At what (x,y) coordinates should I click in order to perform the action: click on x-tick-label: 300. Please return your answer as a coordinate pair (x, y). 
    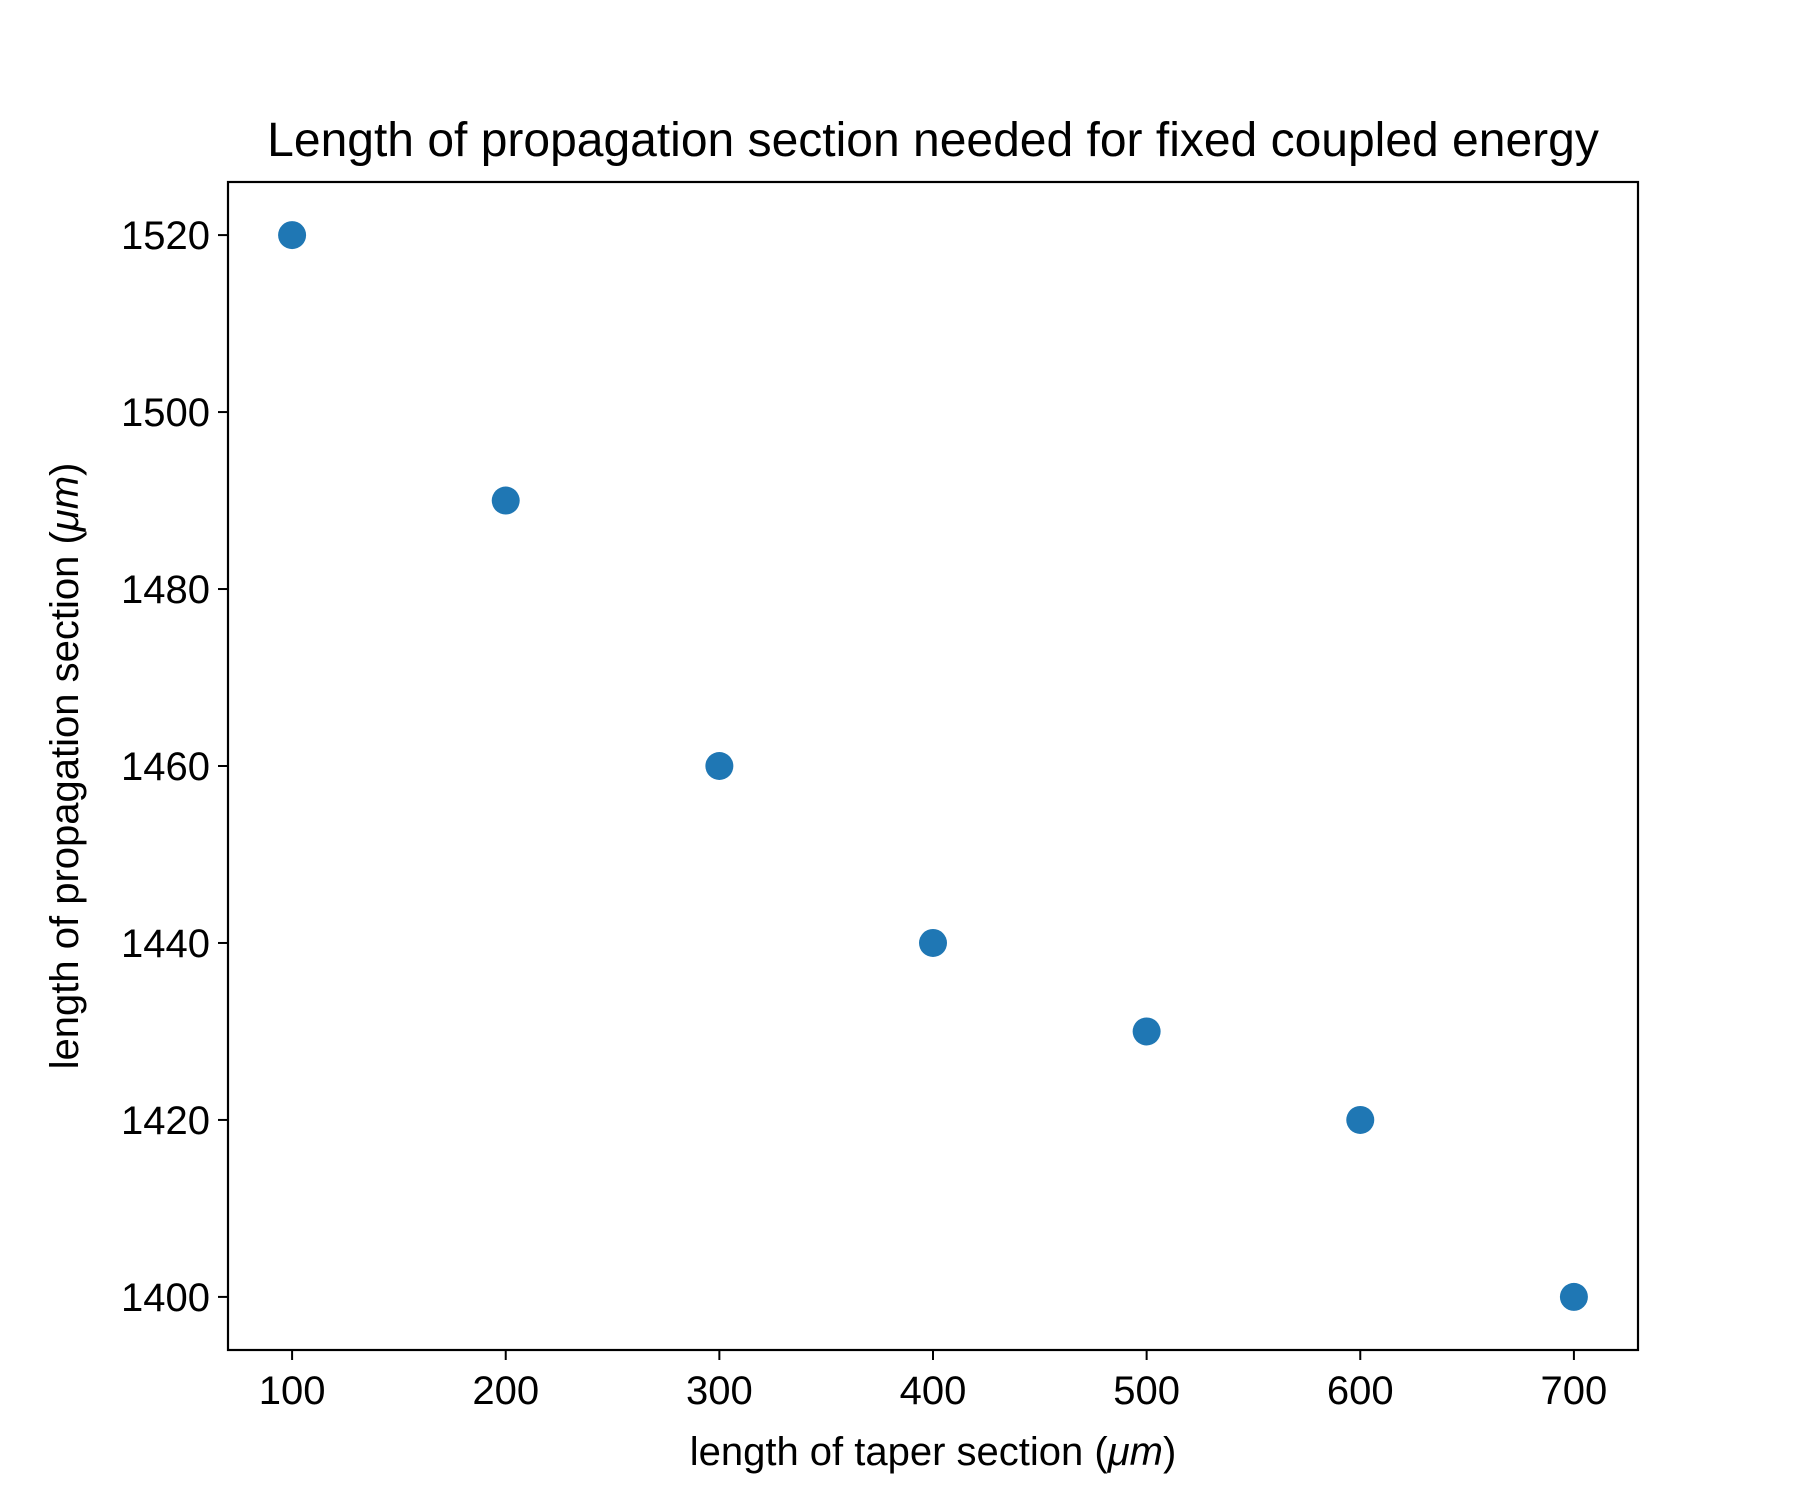
    Looking at the image, I should click on (719, 1391).